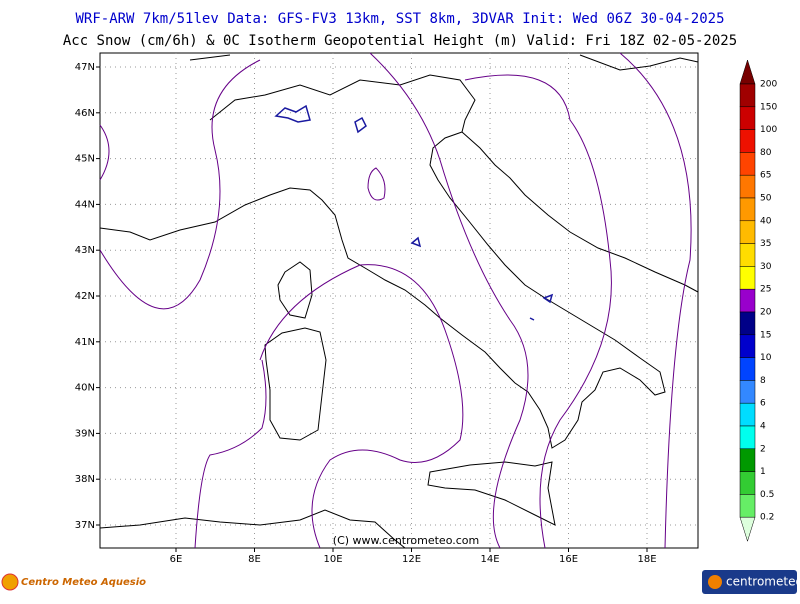  Describe the element at coordinates (768, 130) in the screenshot. I see `colorbar-label: 100` at that location.